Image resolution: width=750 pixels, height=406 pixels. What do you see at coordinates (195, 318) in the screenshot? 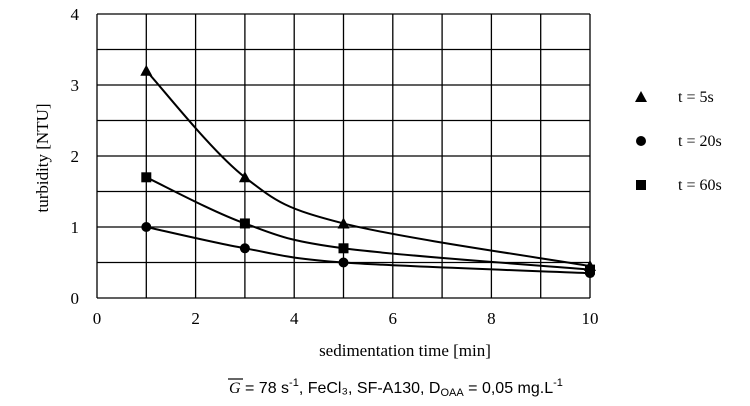
I see `x-tick-label: 2` at bounding box center [195, 318].